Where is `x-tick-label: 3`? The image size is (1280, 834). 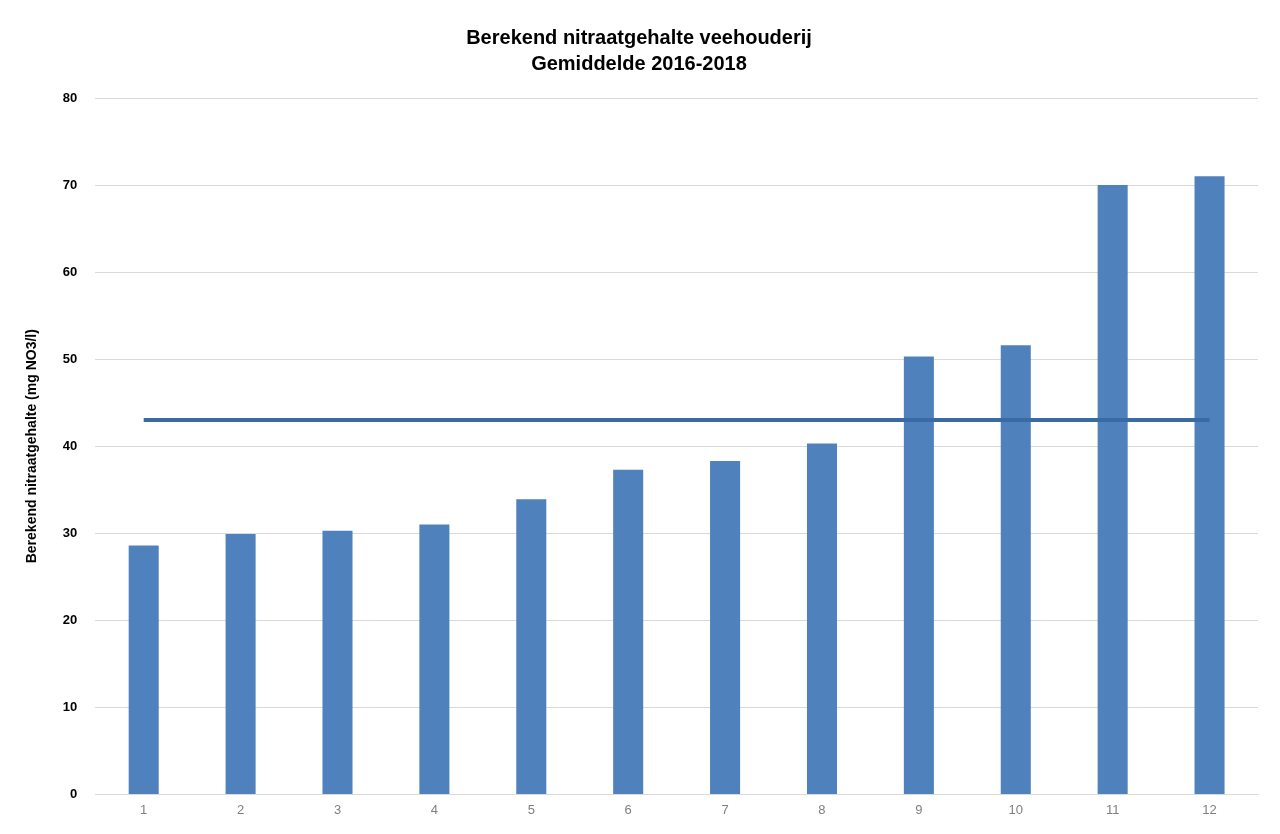 x-tick-label: 3 is located at coordinates (337, 809).